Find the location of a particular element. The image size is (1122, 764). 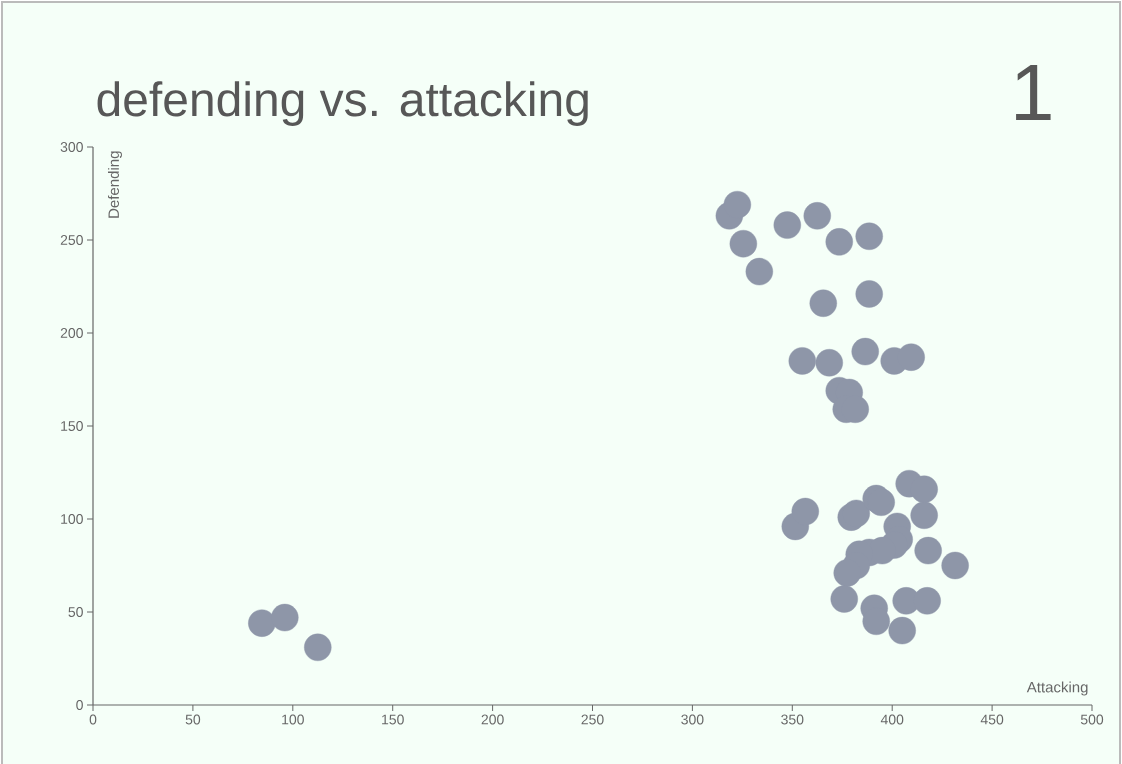

x-tick-label: 300 is located at coordinates (692, 719).